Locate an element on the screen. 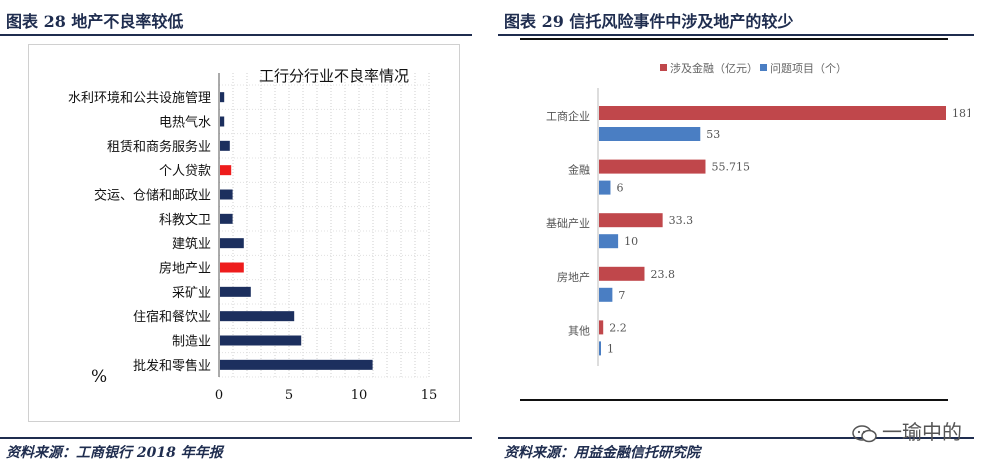  category-label-2: 租赁和商务服务业 is located at coordinates (159, 147).